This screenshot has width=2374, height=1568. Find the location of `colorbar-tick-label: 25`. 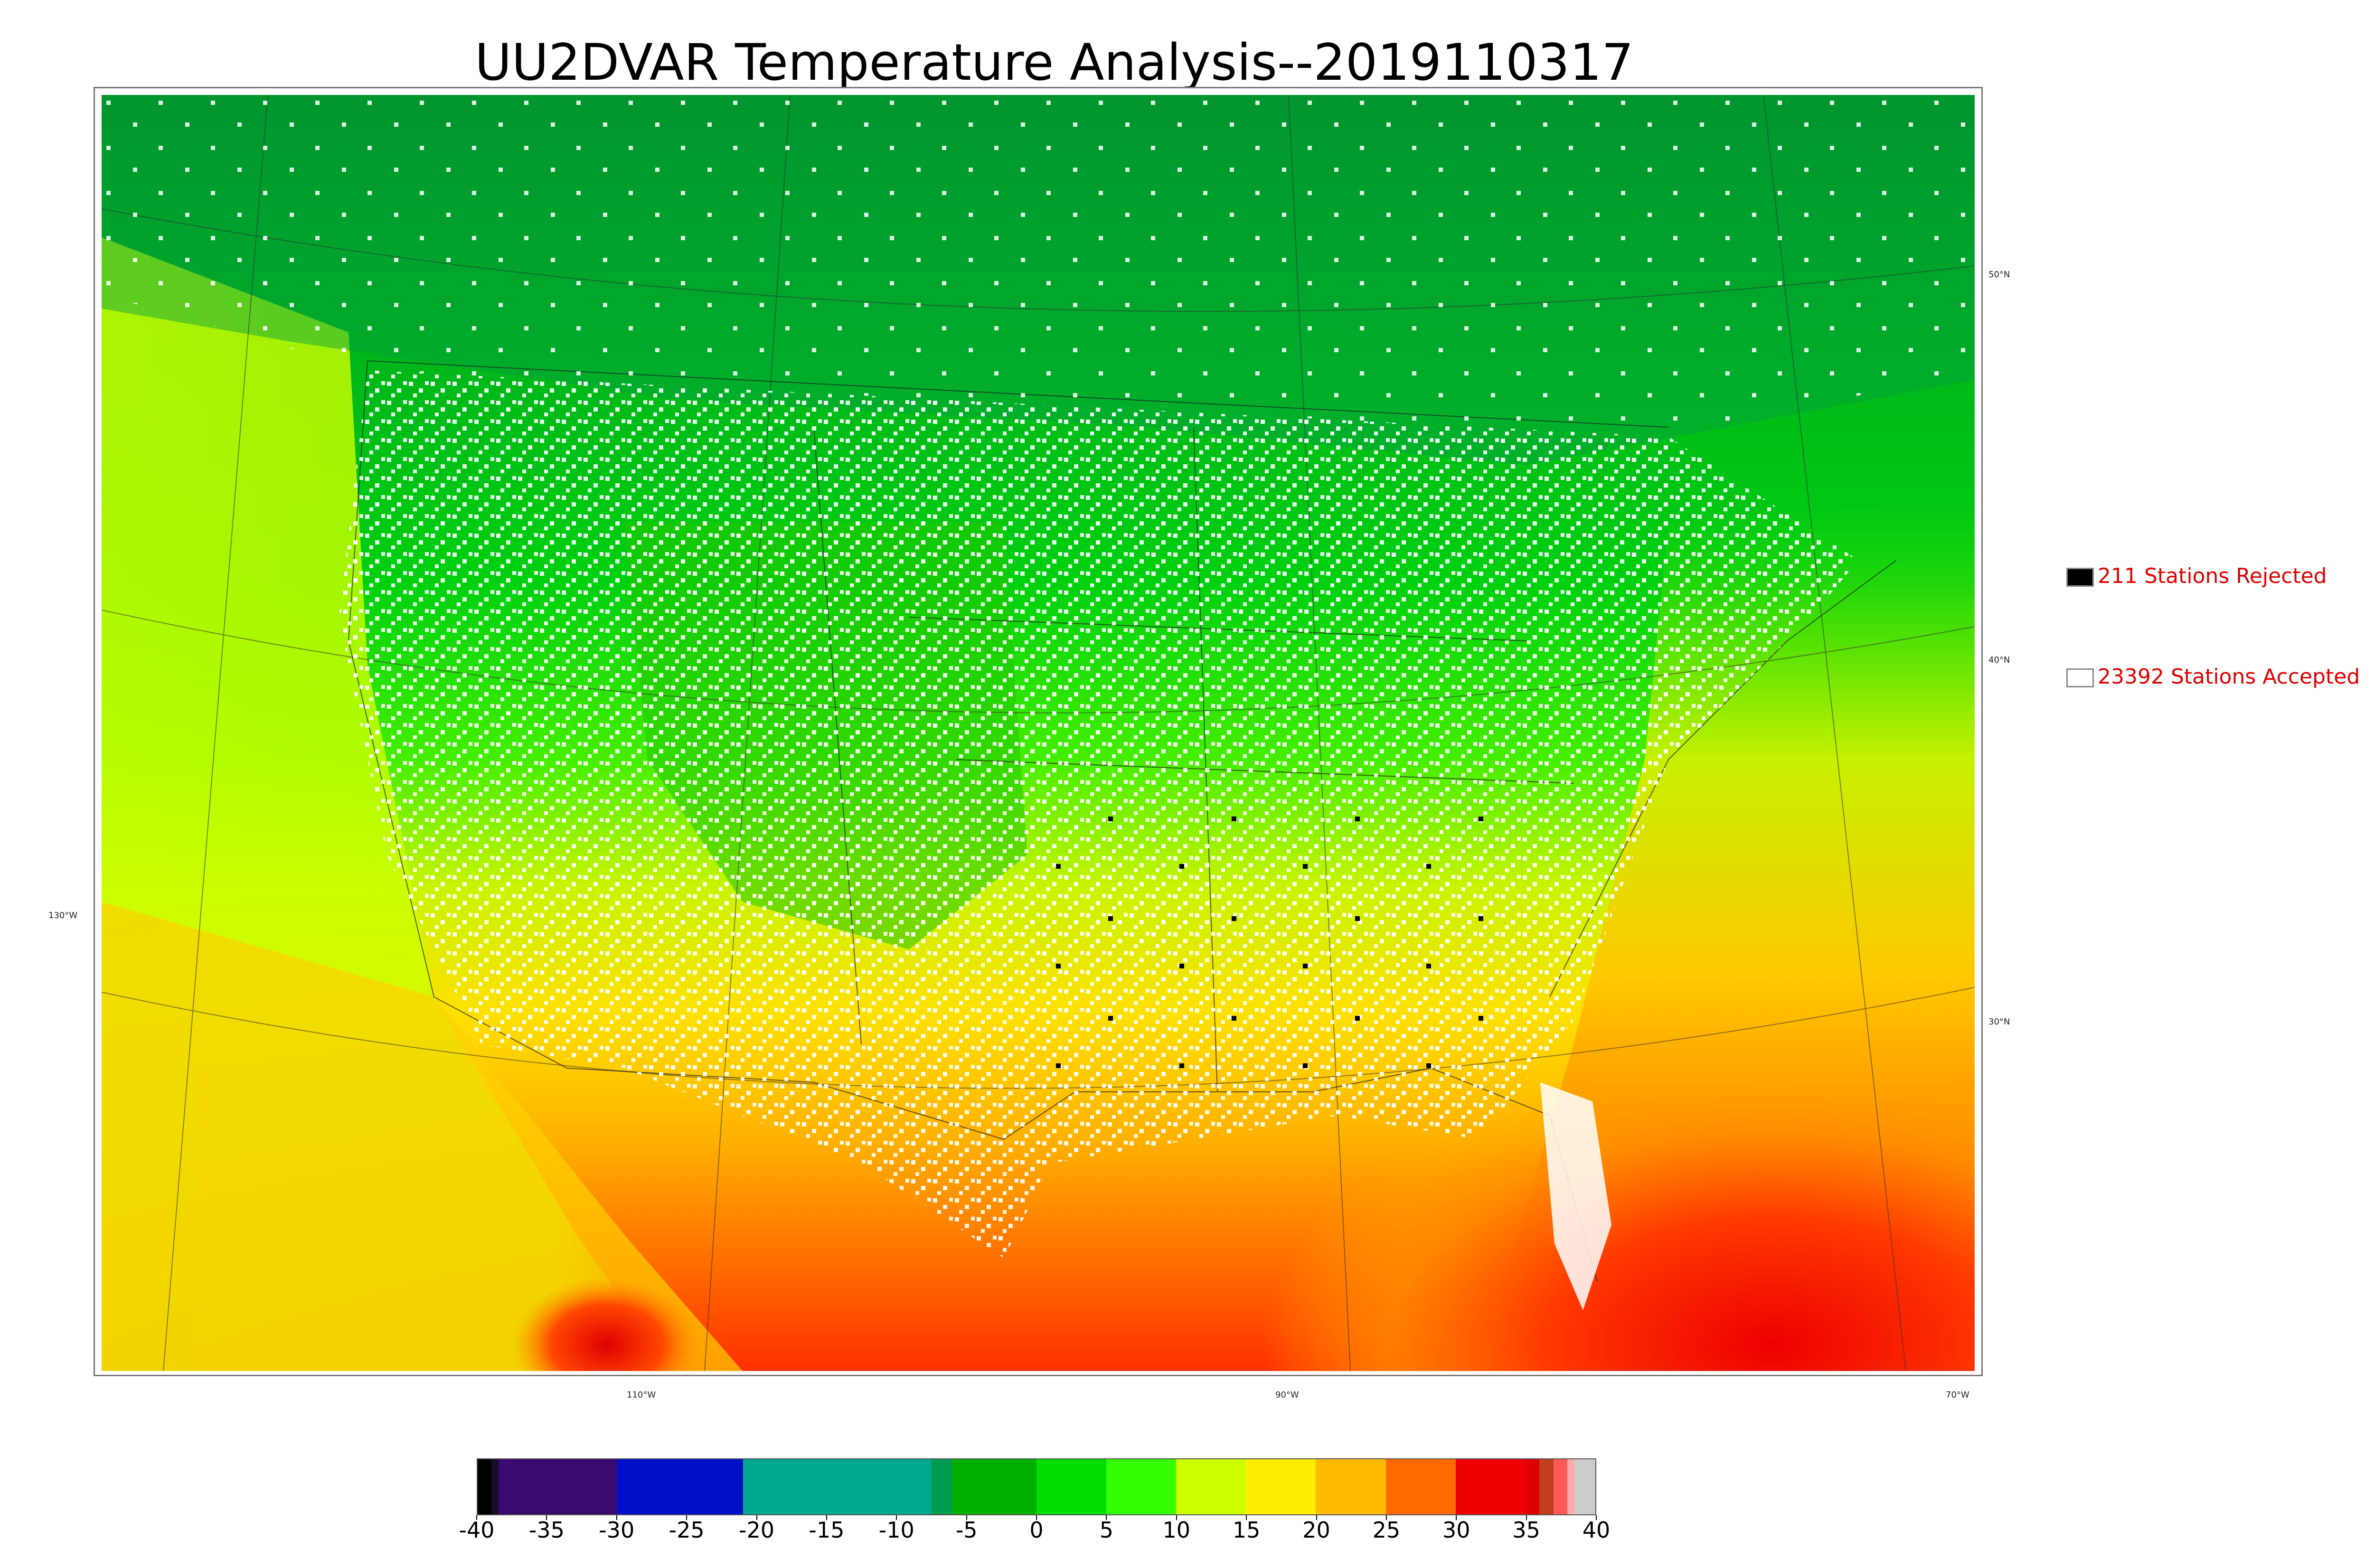

colorbar-tick-label: 25 is located at coordinates (1386, 1530).